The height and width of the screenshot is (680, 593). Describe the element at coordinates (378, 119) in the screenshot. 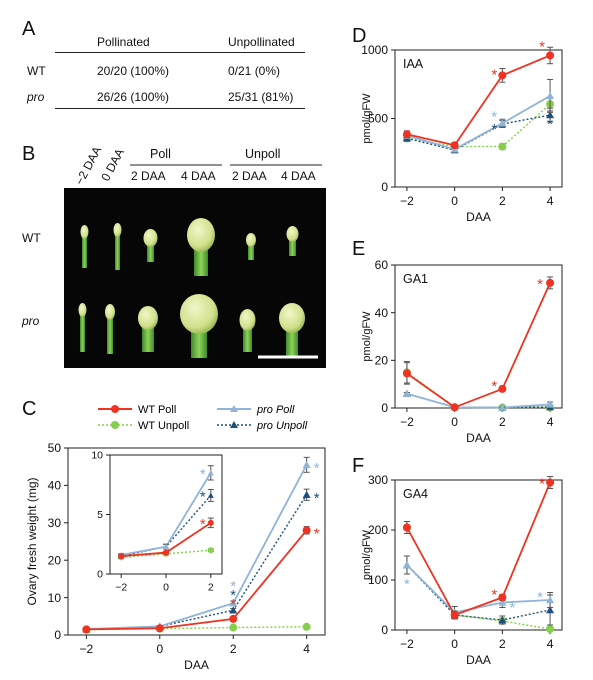

I see `d-ytick-label: 500` at that location.